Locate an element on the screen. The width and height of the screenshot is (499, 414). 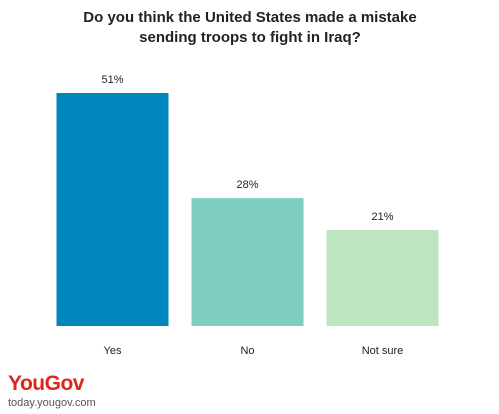
x-tick-label: No is located at coordinates (247, 351).